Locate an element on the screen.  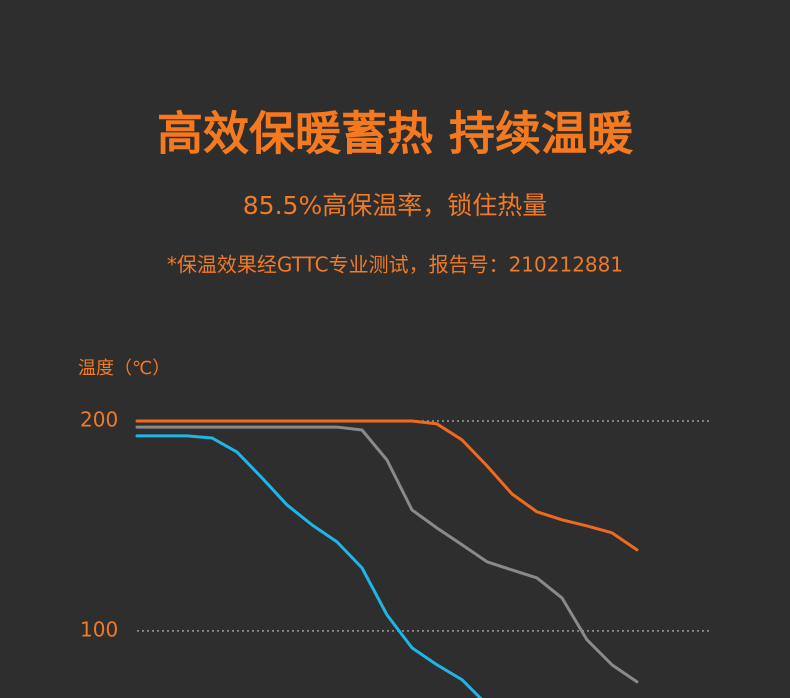
y-tick-label: 100 is located at coordinates (99, 629).